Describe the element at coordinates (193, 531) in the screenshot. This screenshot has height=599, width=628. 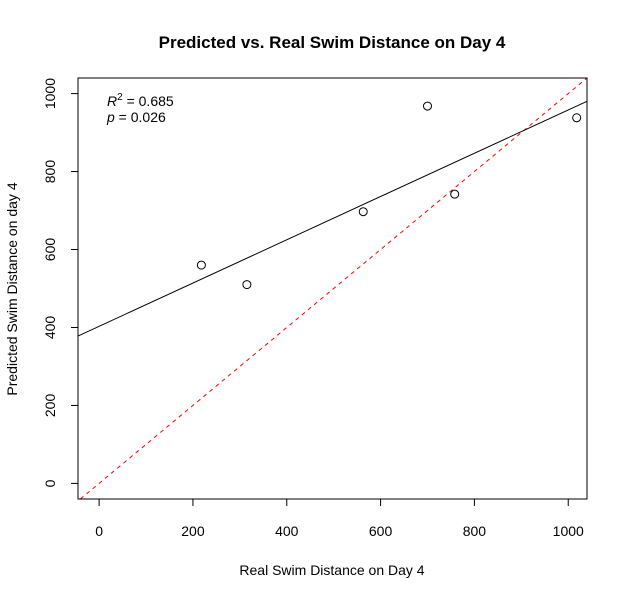
I see `x-tick-label: 200` at that location.